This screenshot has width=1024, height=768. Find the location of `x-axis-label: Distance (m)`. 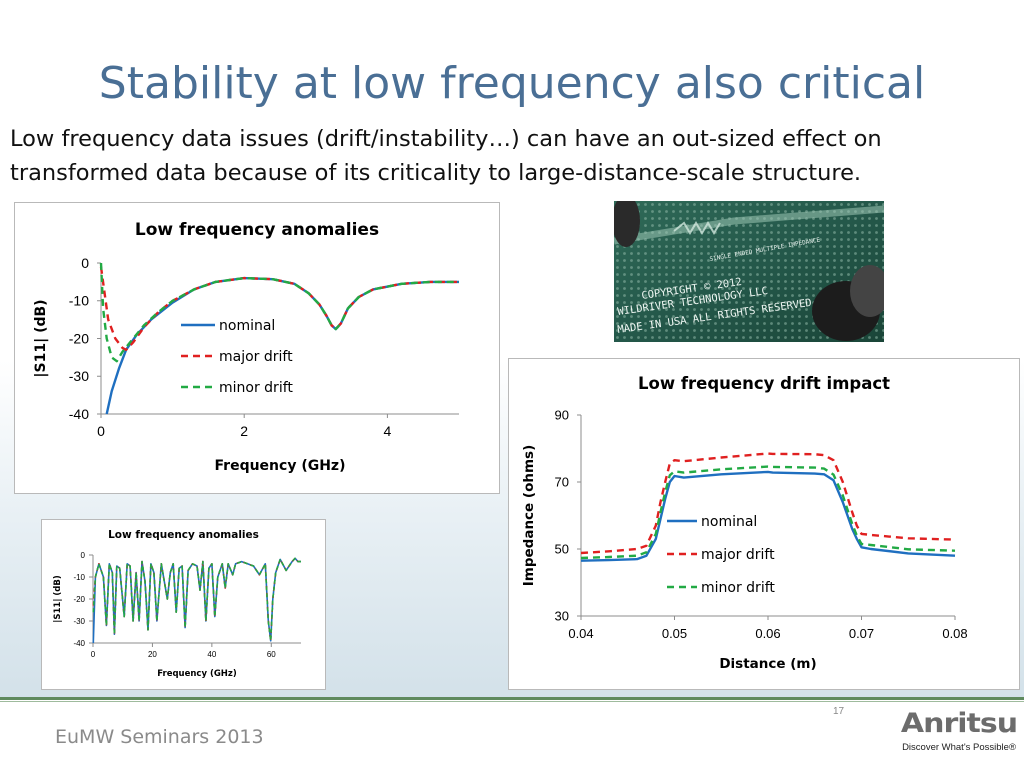

x-axis-label: Distance (m) is located at coordinates (767, 664).